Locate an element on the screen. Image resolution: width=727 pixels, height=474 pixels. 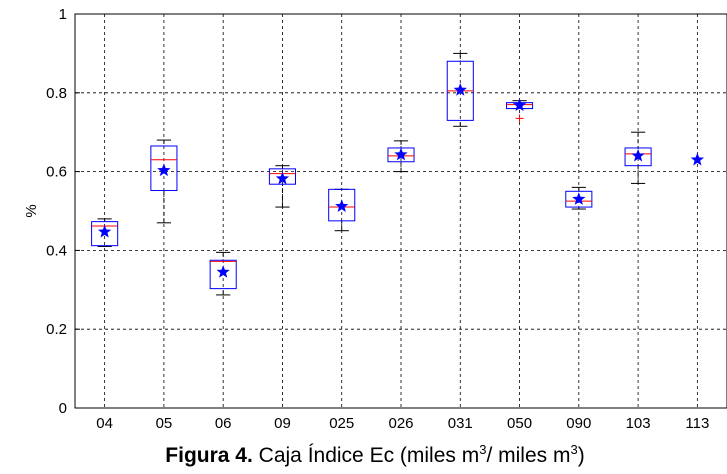
y-tick-label: 0.4 is located at coordinates (56, 250).